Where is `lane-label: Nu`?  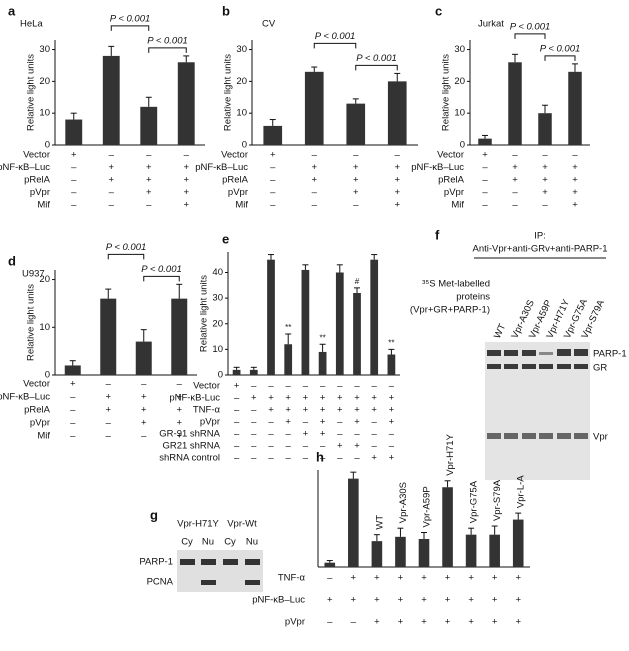
lane-label: Nu is located at coordinates (252, 542).